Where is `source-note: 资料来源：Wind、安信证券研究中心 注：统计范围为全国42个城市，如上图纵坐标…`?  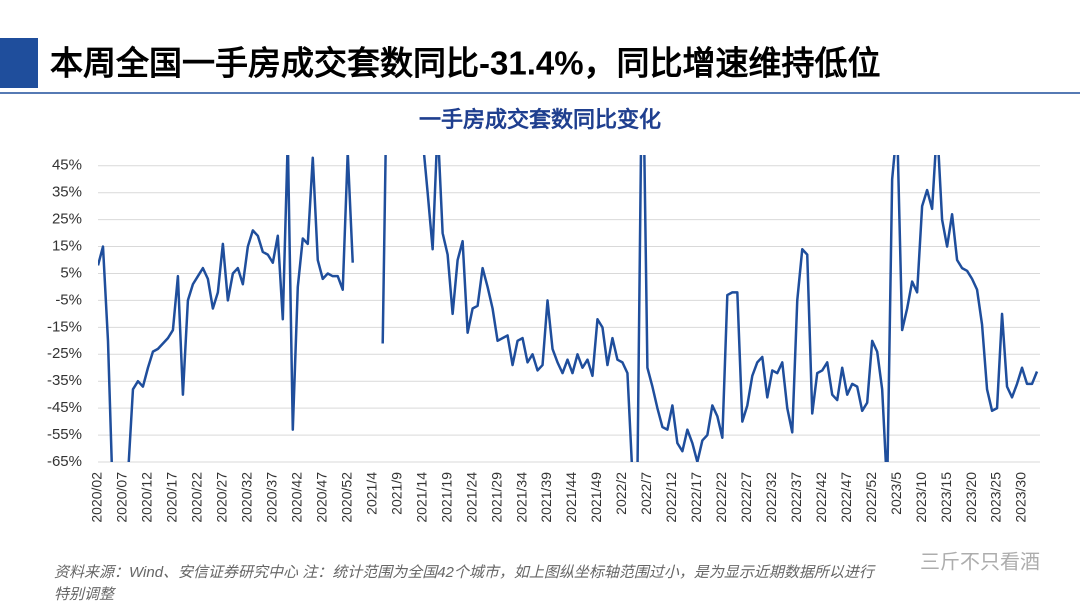
source-note: 资料来源：Wind、安信证券研究中心 注：统计范围为全国42个城市，如上图纵坐标… is located at coordinates (465, 572).